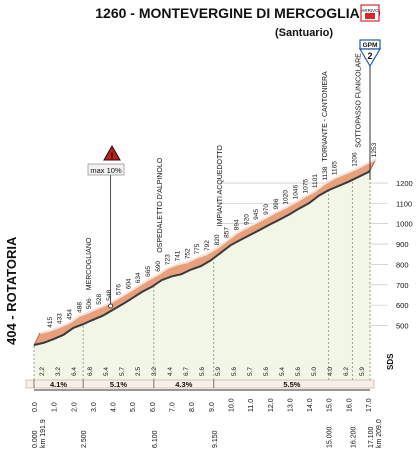 The height and width of the screenshot is (450, 416). What do you see at coordinates (346, 371) in the screenshot?
I see `per-km-gradient-value: 6.2` at bounding box center [346, 371].